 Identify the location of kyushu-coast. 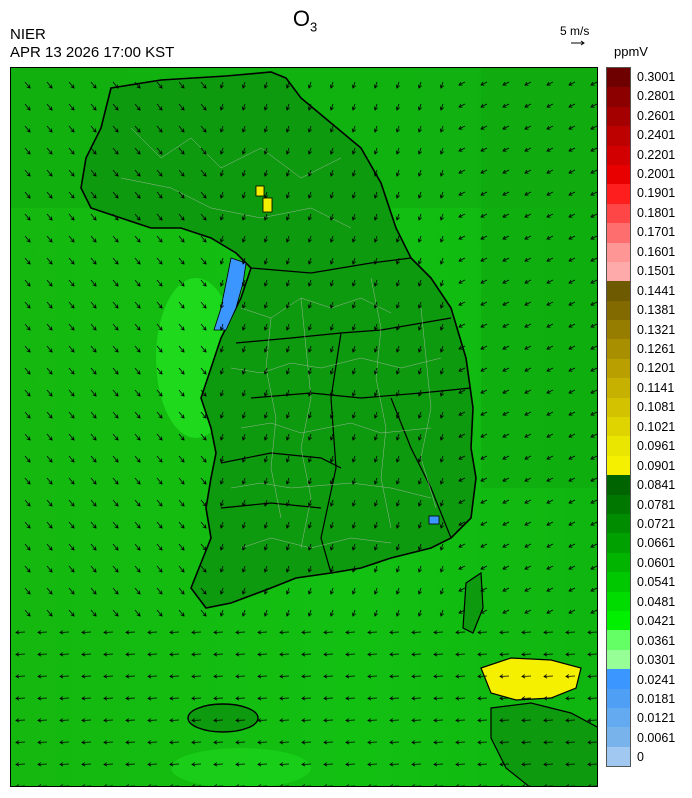
(543, 744).